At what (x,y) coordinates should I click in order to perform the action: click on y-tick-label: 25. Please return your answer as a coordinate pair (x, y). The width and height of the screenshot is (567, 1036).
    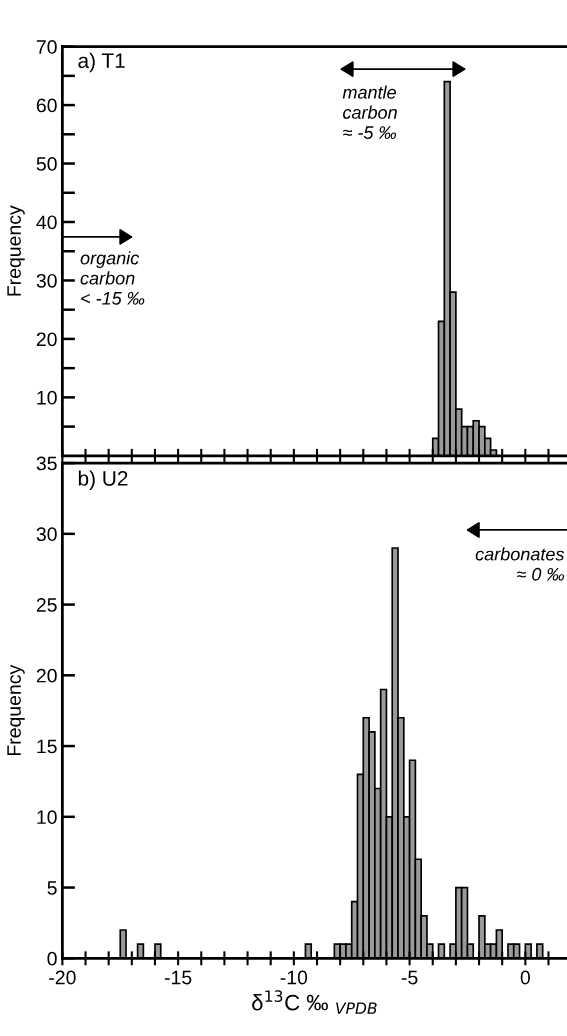
    Looking at the image, I should click on (46, 605).